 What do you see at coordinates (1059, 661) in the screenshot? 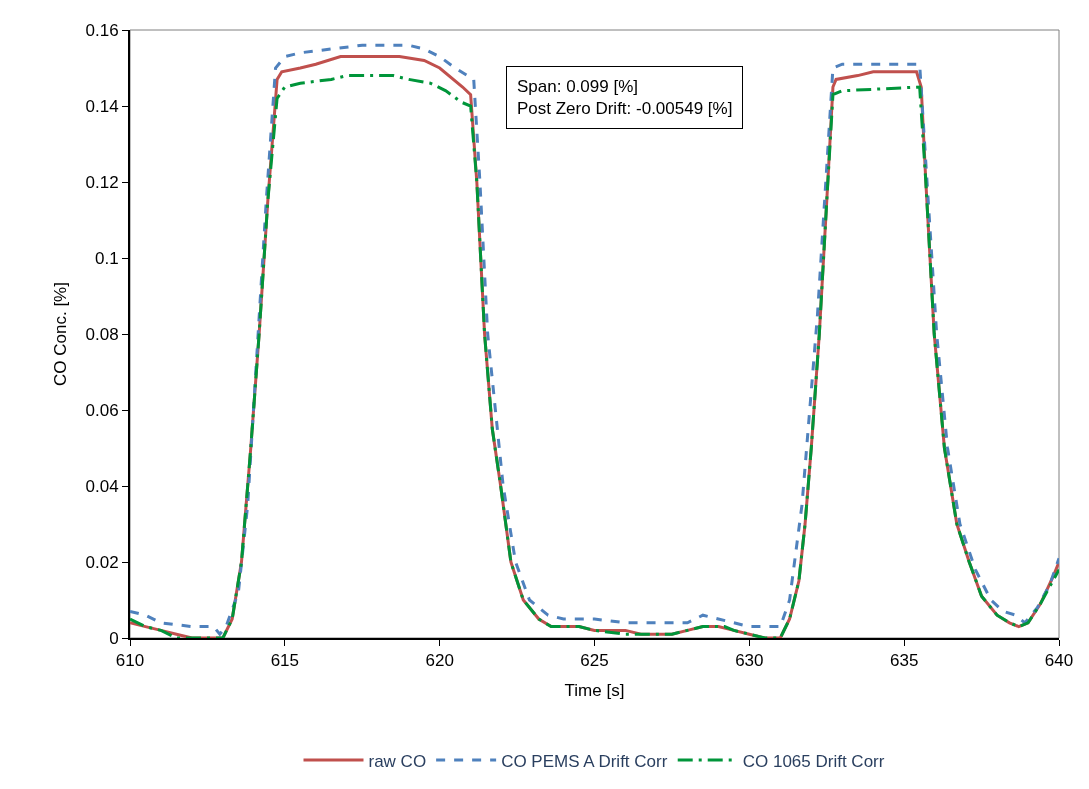
I see `x-tick-label: 640` at bounding box center [1059, 661].